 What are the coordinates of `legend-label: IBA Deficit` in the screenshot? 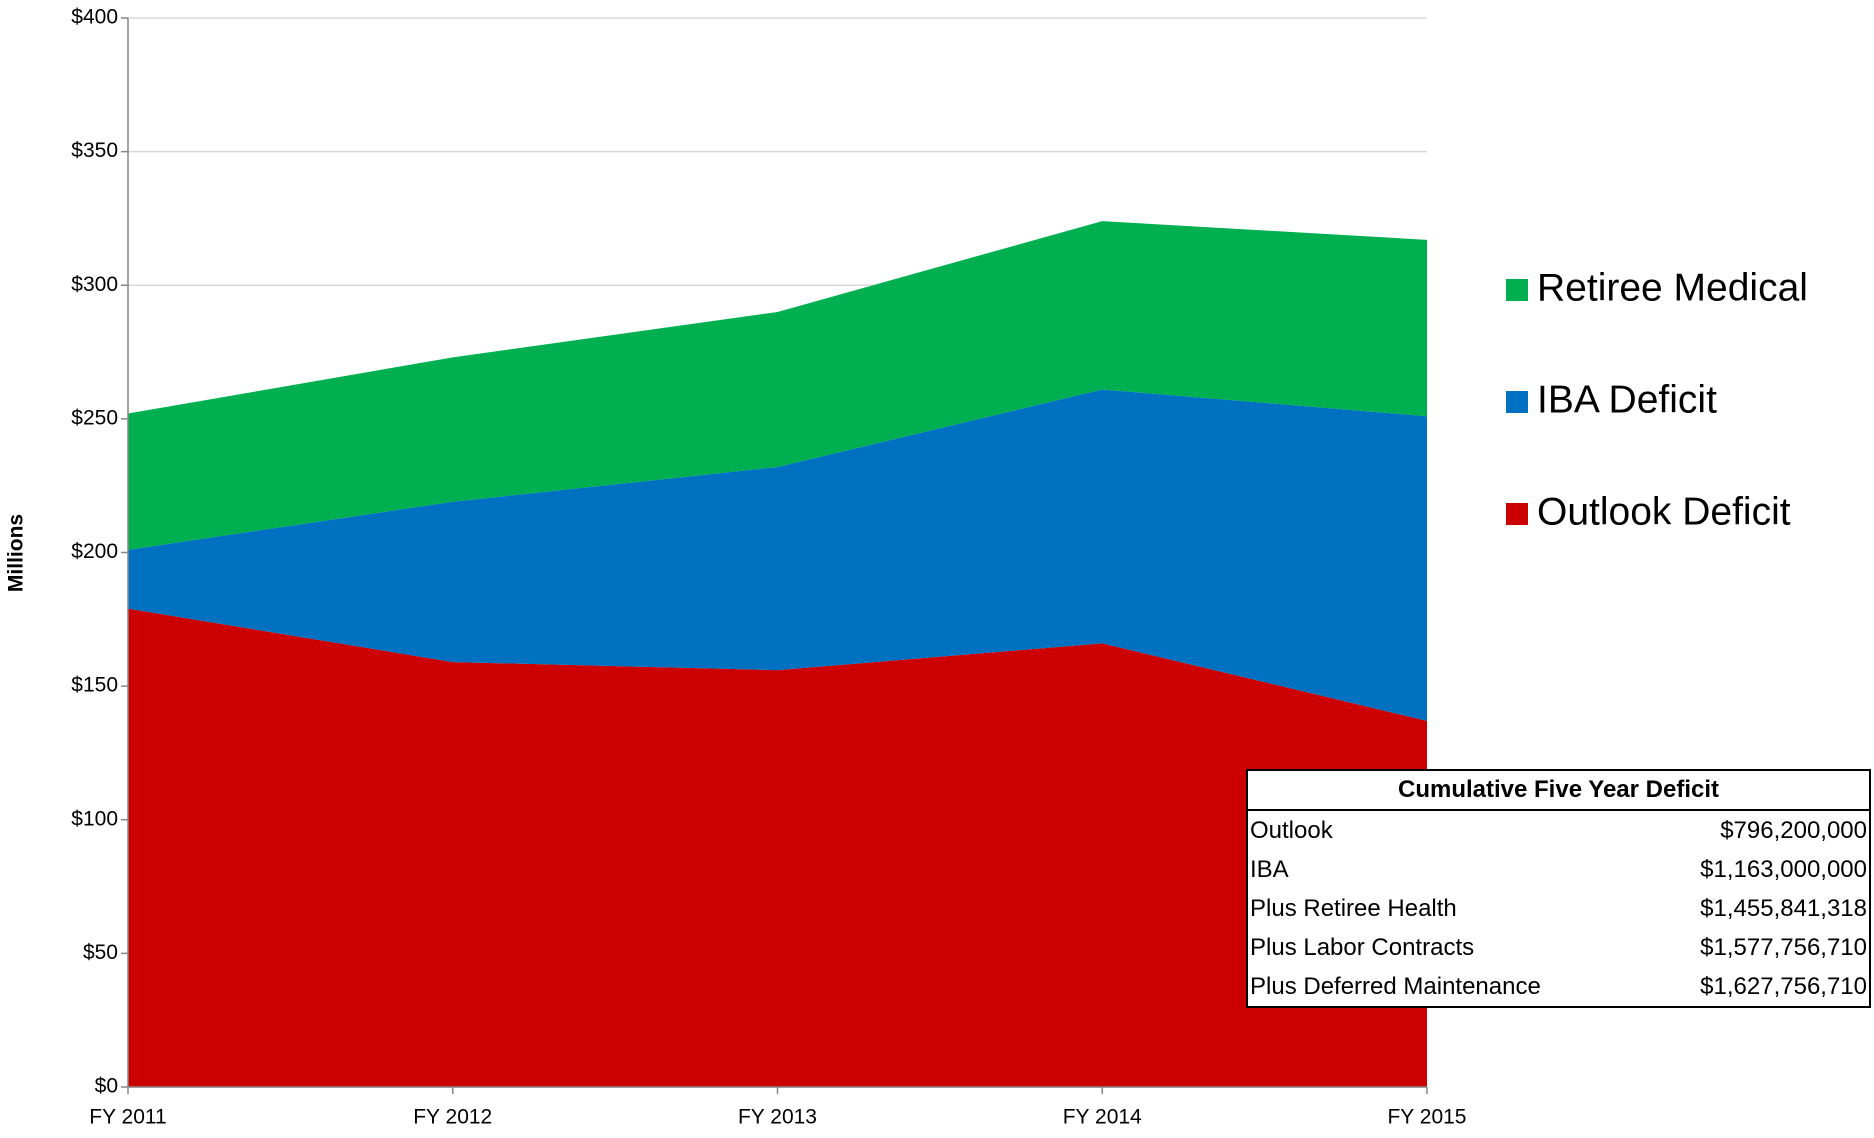 It's located at (1627, 399).